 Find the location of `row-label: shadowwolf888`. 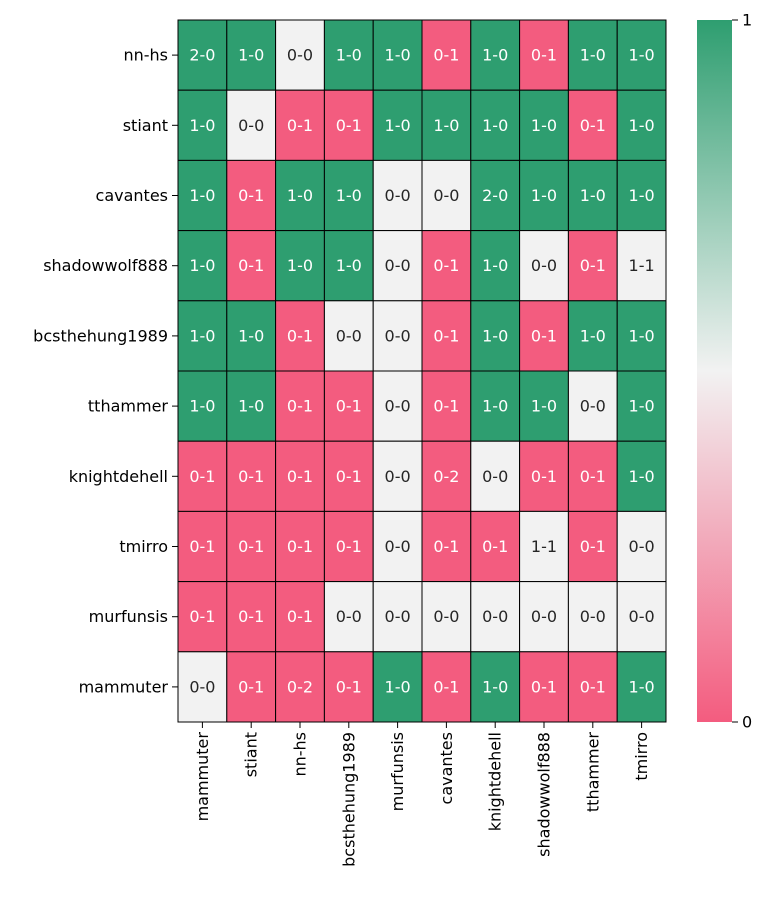

row-label: shadowwolf888 is located at coordinates (105, 265).